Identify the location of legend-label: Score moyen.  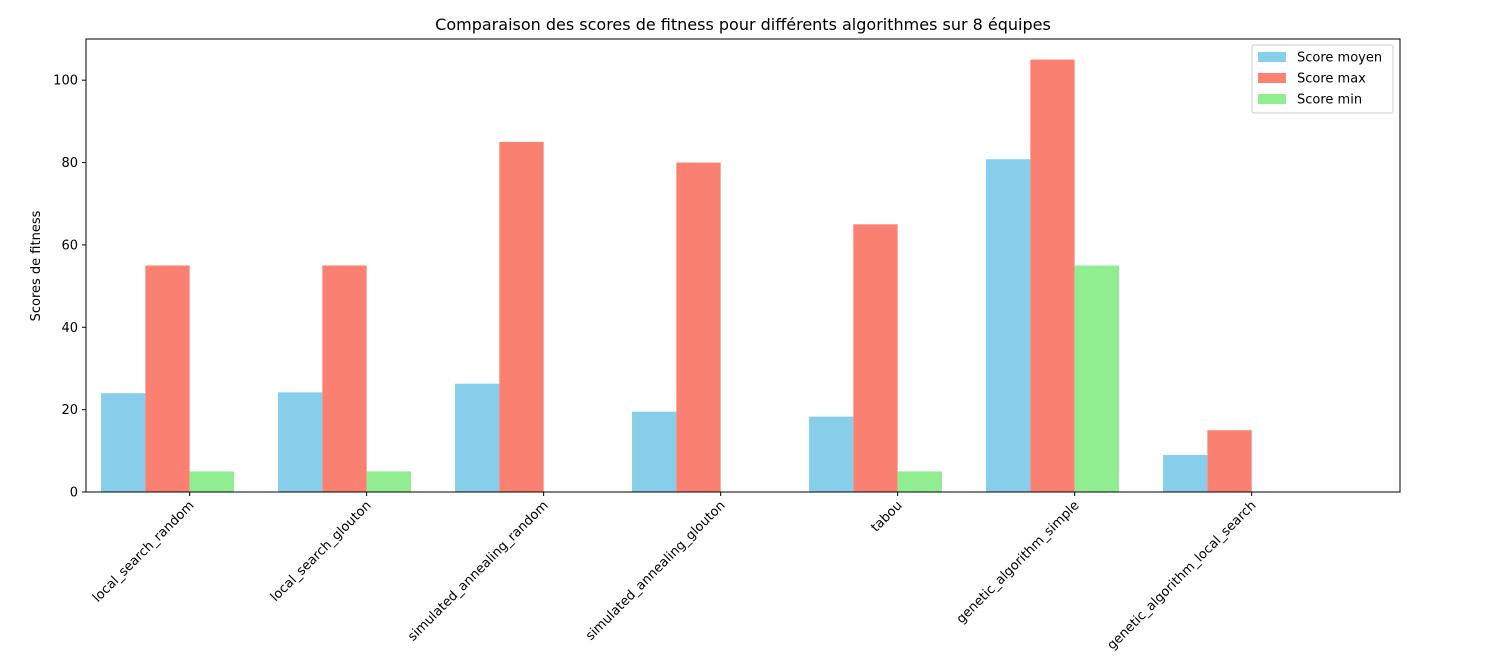
(1339, 58).